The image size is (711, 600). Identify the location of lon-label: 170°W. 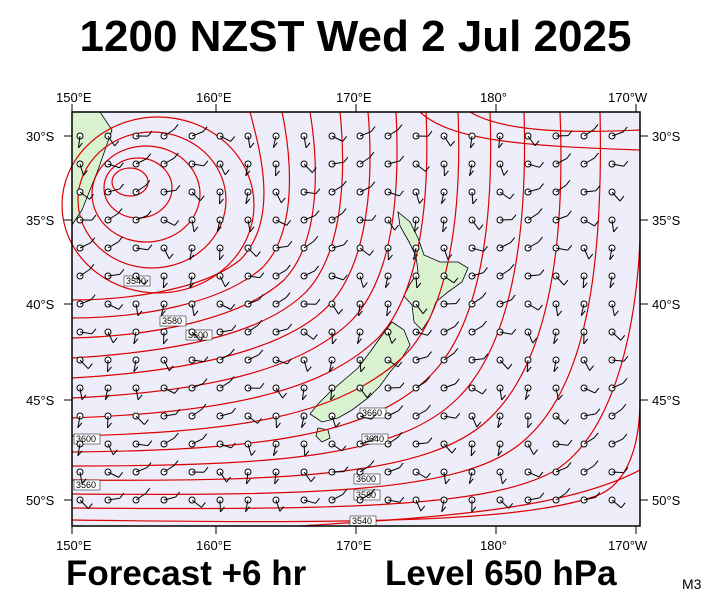
(628, 545).